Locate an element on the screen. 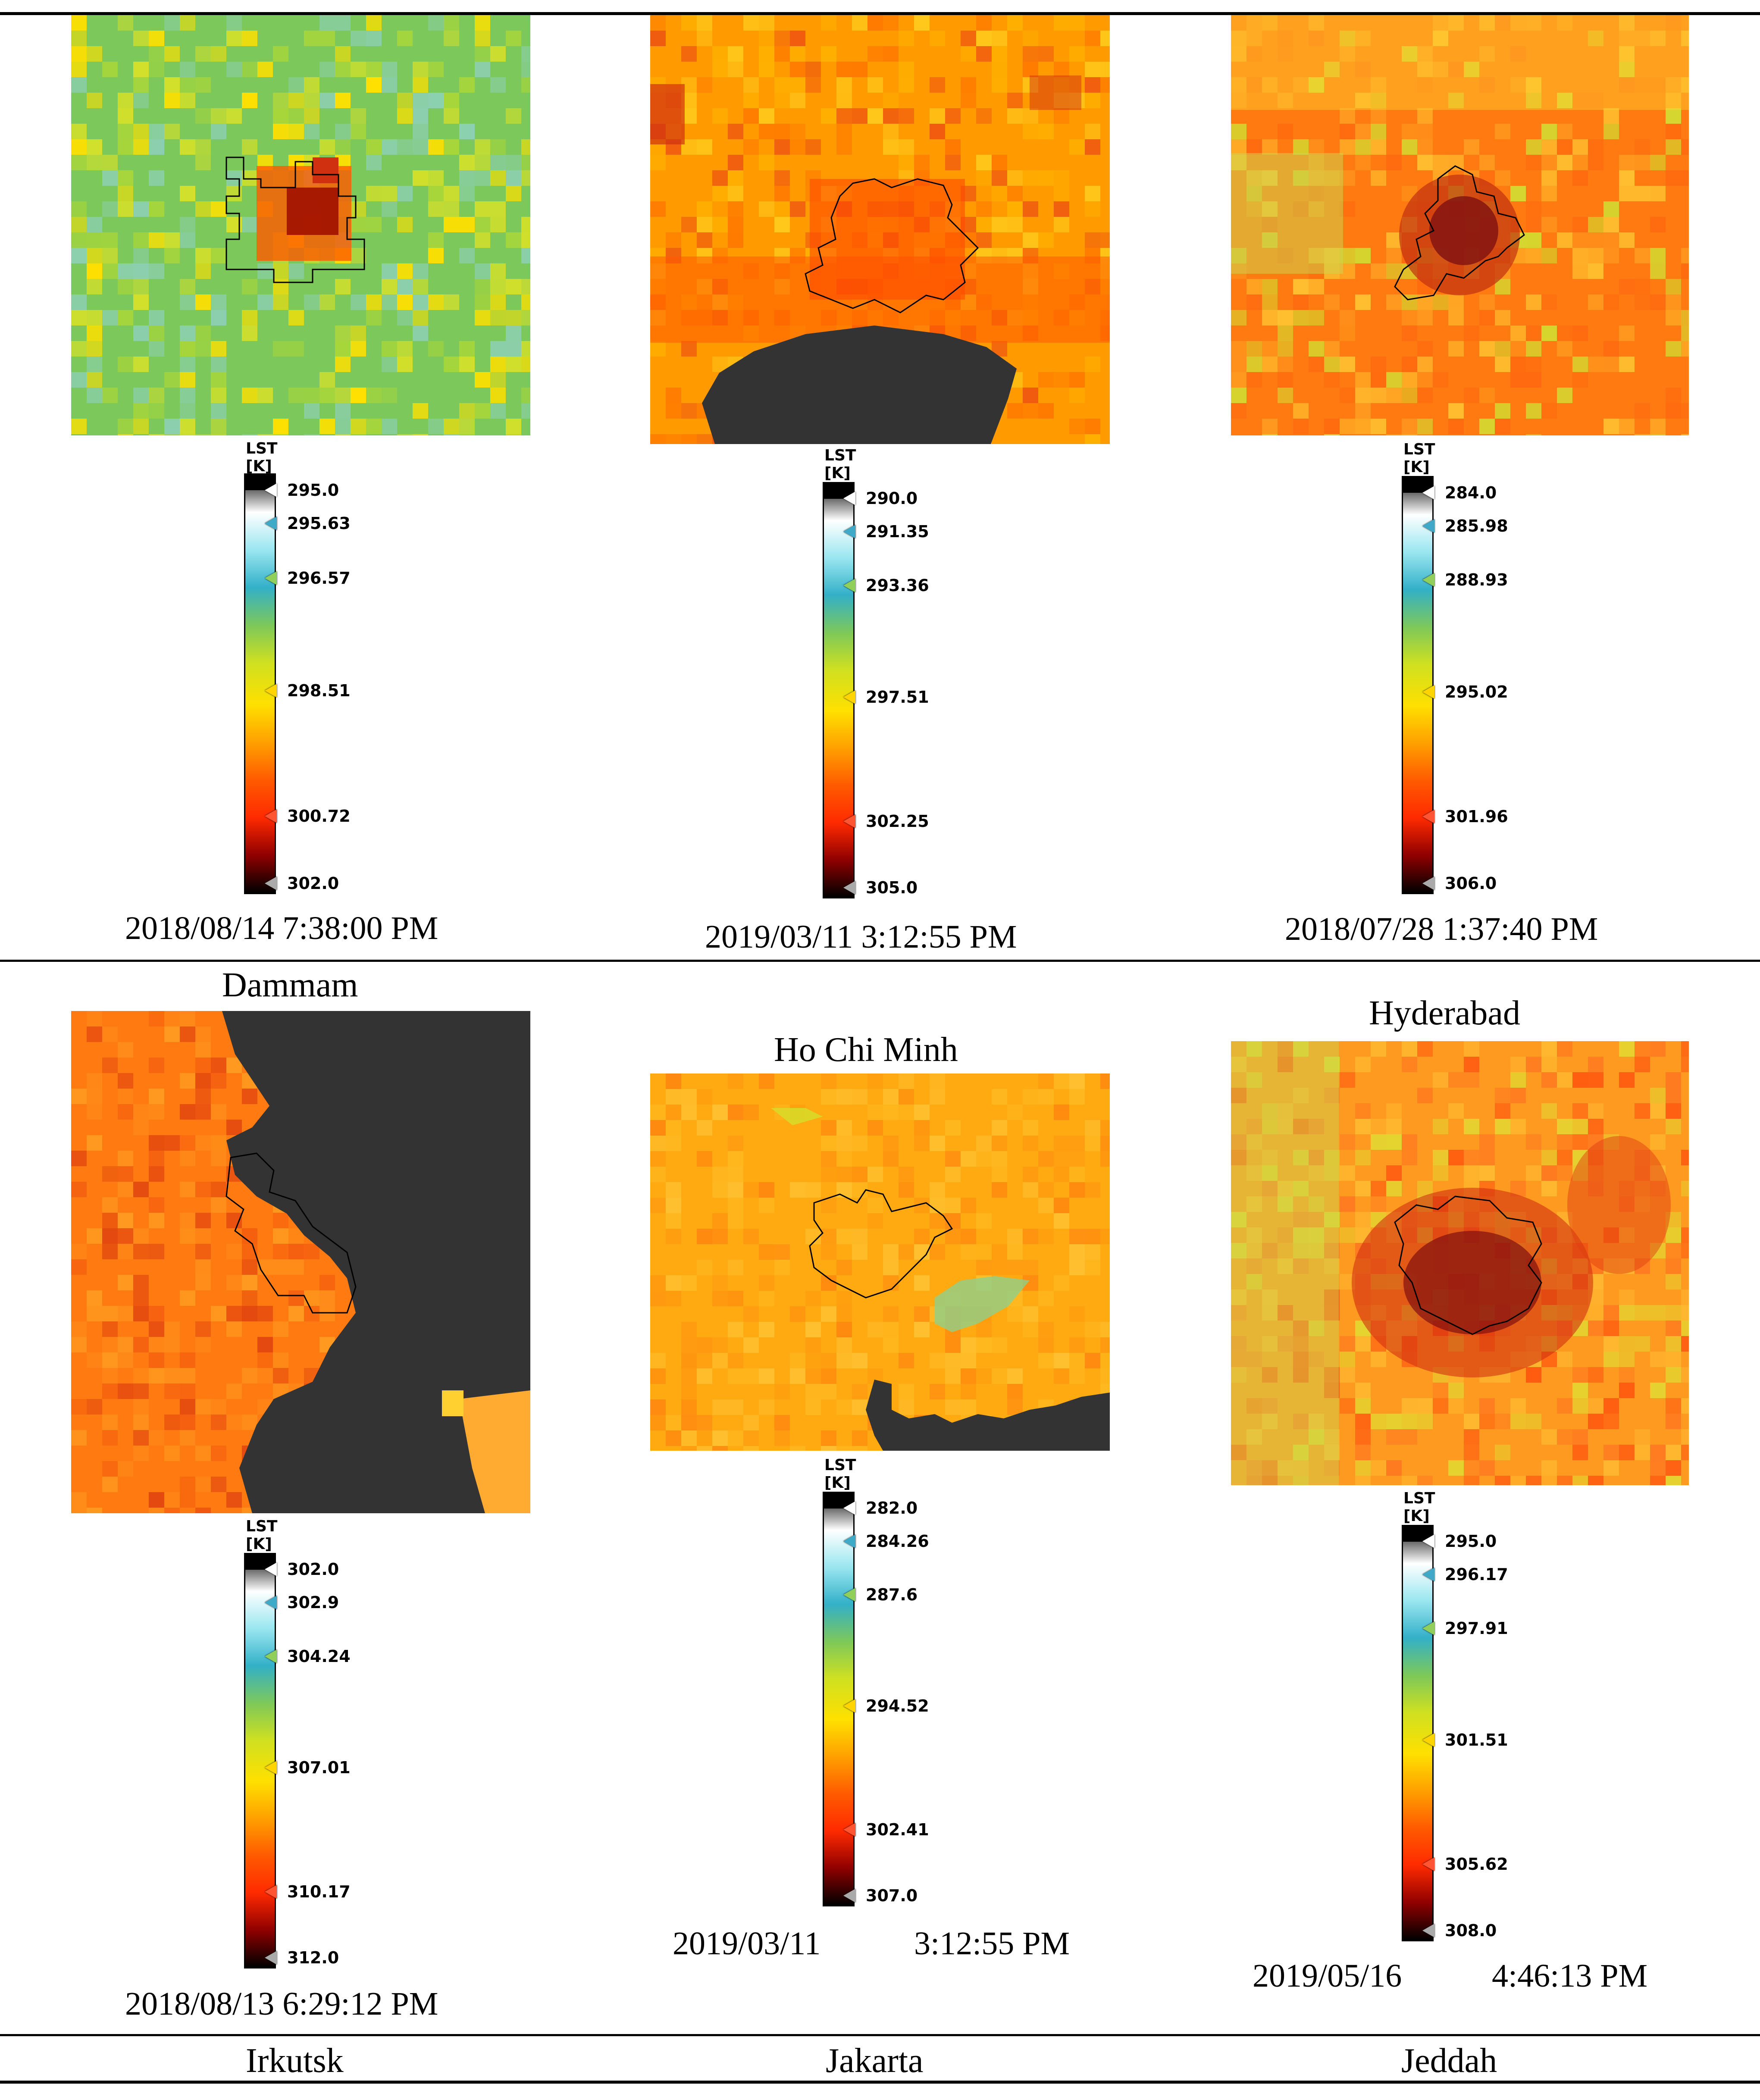 This screenshot has height=2100, width=1760. colorbar-tick-label: 302.9 is located at coordinates (313, 1602).